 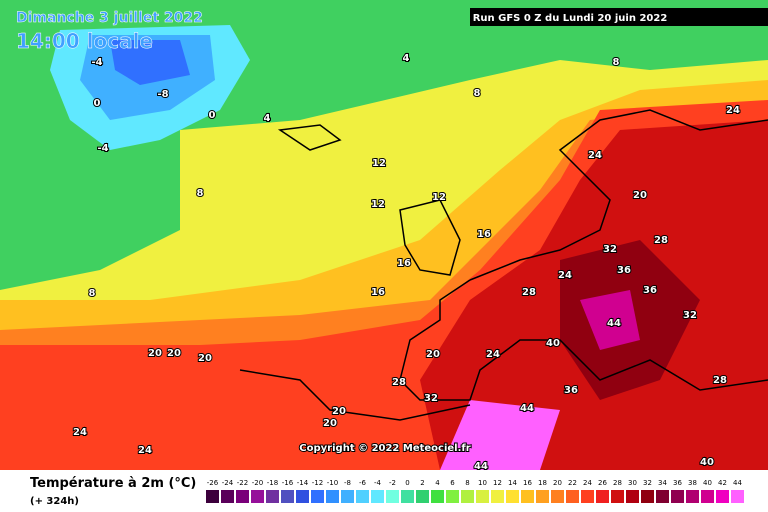 I want to click on scale-label: 14, so click(x=512, y=483).